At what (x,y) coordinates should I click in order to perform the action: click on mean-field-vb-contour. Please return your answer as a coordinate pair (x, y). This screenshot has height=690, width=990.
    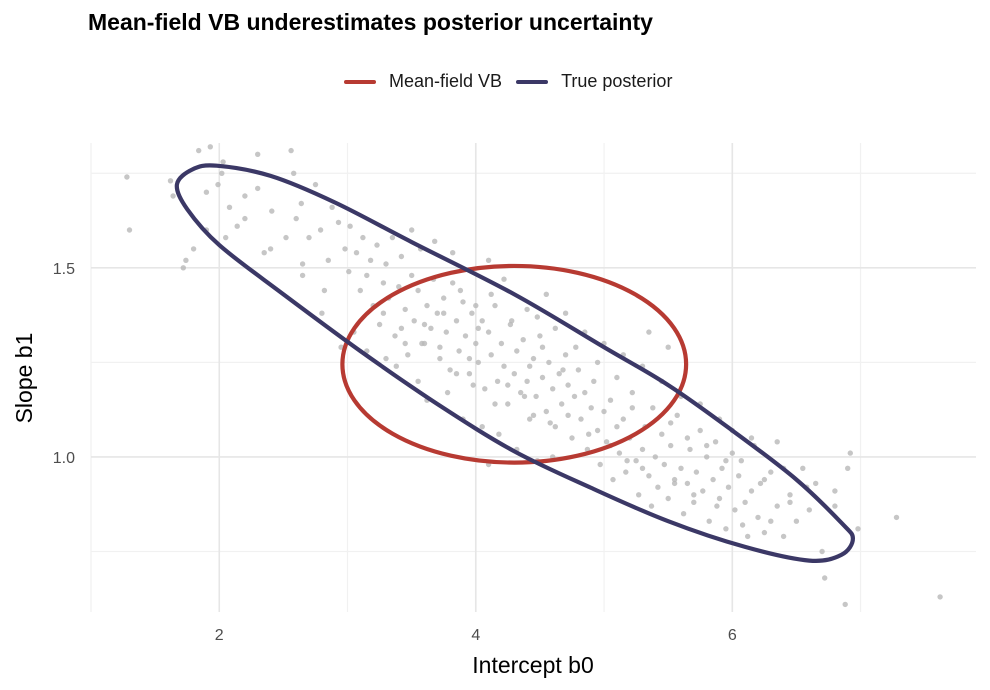
    Looking at the image, I should click on (514, 364).